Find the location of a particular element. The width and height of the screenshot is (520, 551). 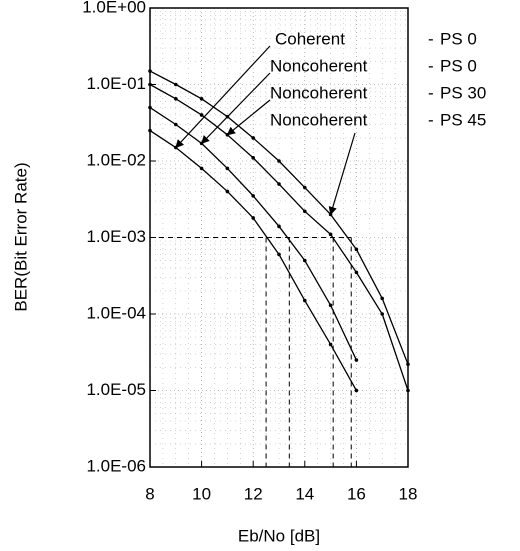

y-tick-label: 1.0E-01 is located at coordinates (116, 83).